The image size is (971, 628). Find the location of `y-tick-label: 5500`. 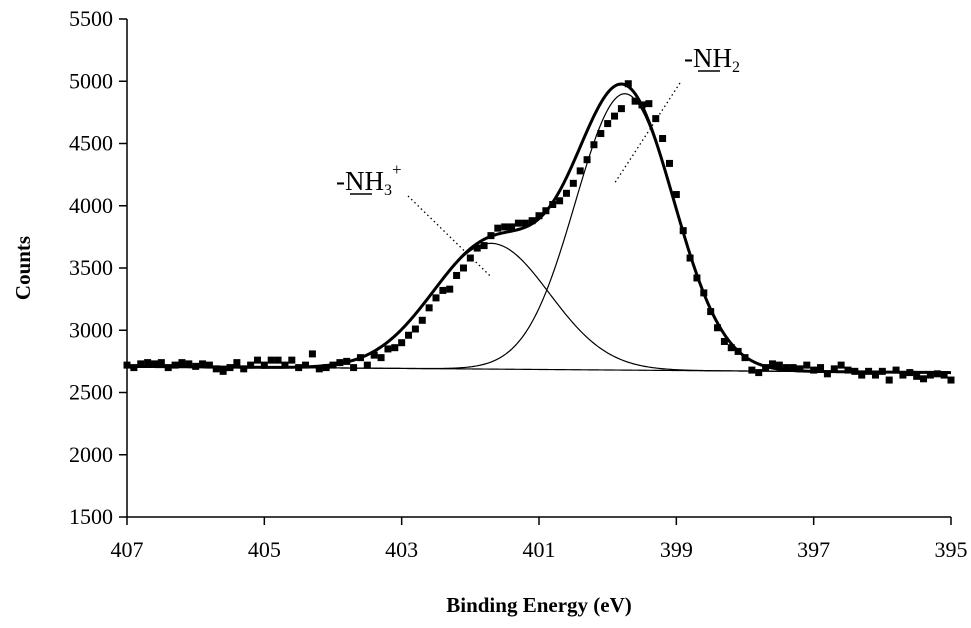

y-tick-label: 5500 is located at coordinates (91, 18).